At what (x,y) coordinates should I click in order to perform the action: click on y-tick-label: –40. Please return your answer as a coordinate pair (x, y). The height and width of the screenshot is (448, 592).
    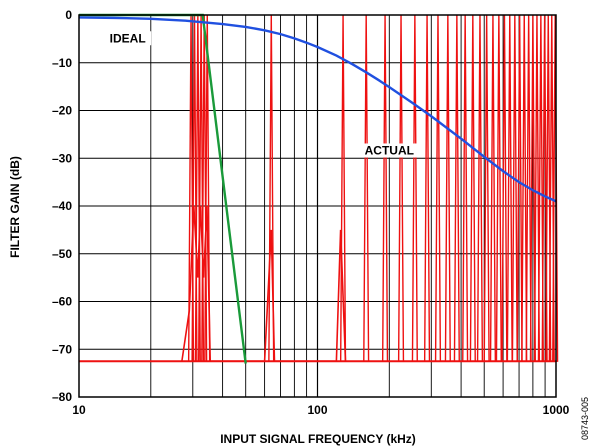
    Looking at the image, I should click on (62, 206).